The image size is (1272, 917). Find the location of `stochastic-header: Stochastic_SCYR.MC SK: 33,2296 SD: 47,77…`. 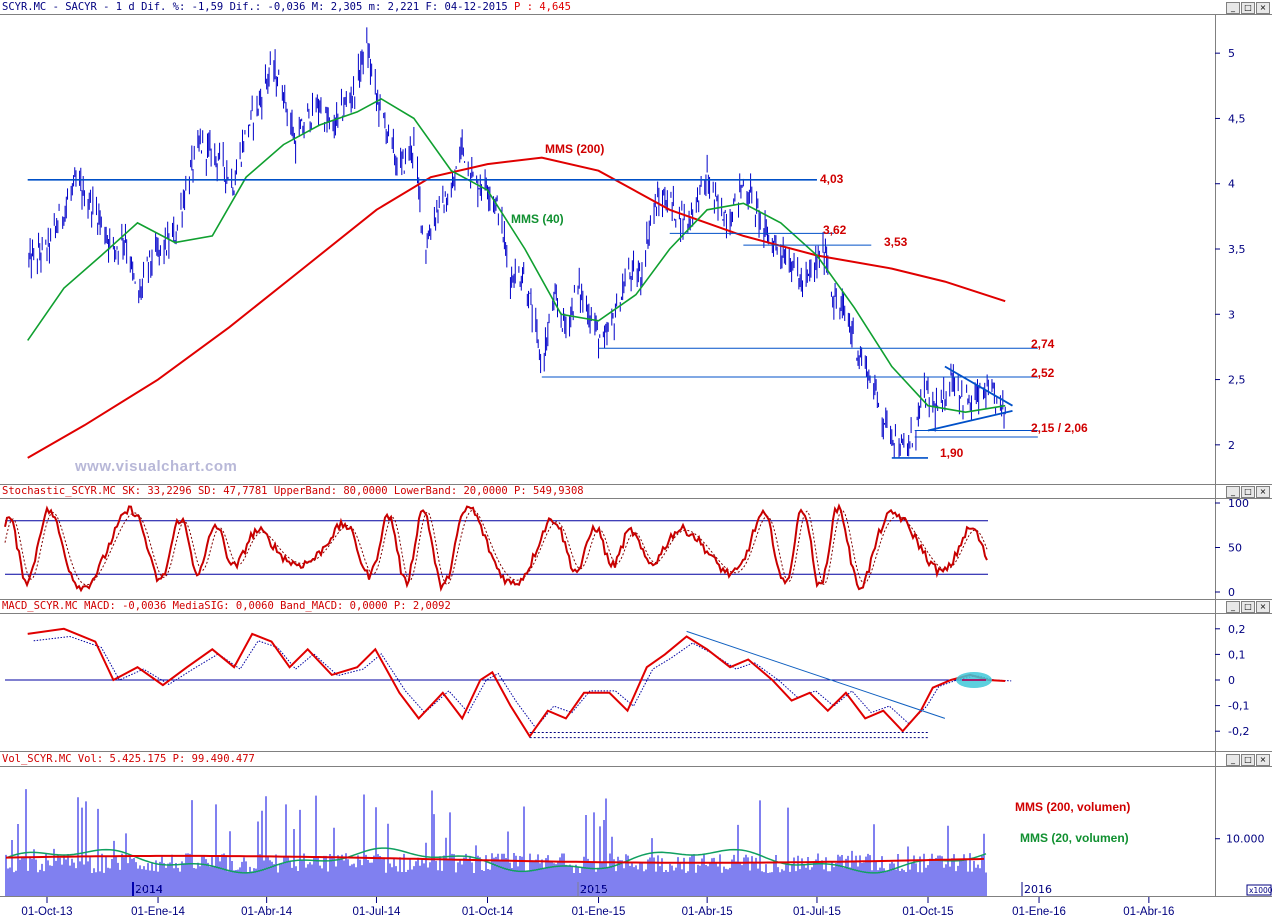

stochastic-header: Stochastic_SCYR.MC SK: 33,2296 SD: 47,77… is located at coordinates (293, 491).